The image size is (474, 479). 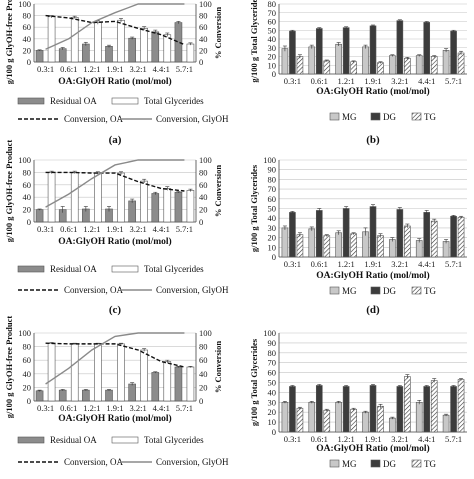 I want to click on y-tick-label: 50, so click(x=272, y=383).